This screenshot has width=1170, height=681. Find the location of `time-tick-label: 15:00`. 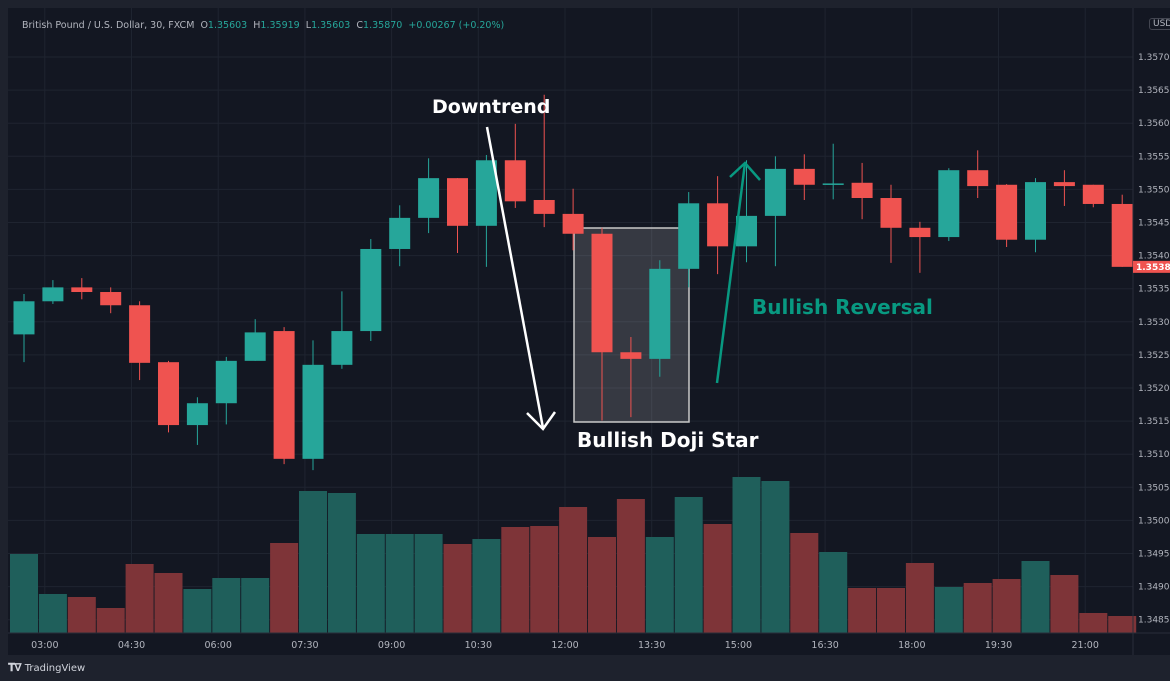

time-tick-label: 15:00 is located at coordinates (738, 645).